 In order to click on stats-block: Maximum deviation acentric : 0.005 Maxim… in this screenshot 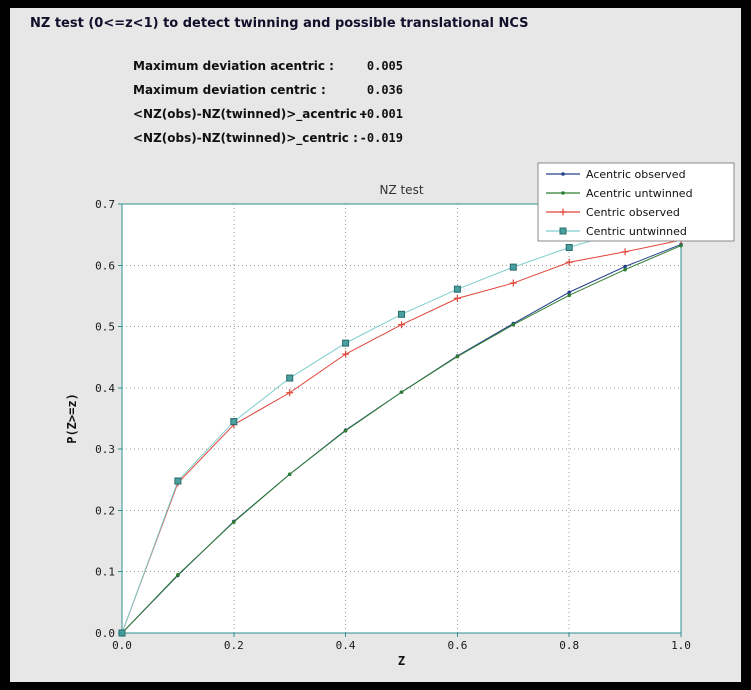, I will do `click(268, 102)`.